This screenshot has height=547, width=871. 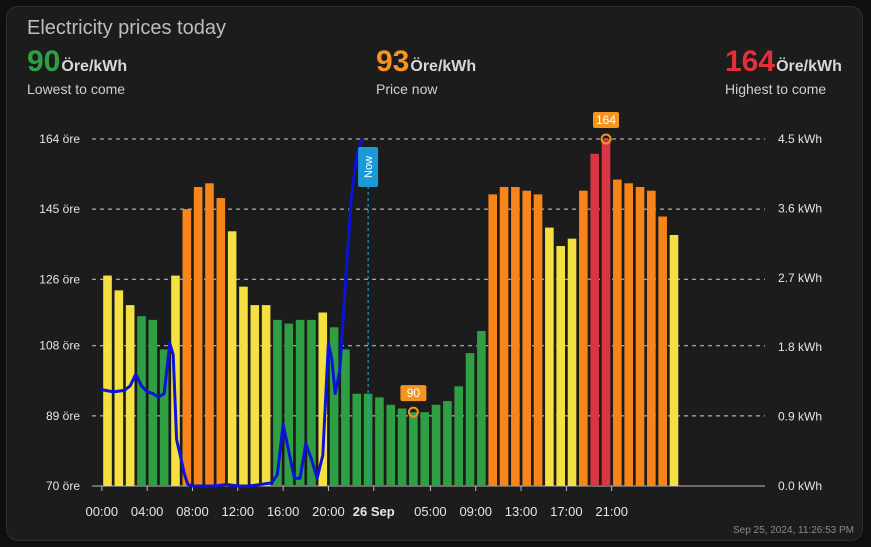 What do you see at coordinates (793, 530) in the screenshot?
I see `timestamp: Sep 25, 2024, 11:26:53 PM` at bounding box center [793, 530].